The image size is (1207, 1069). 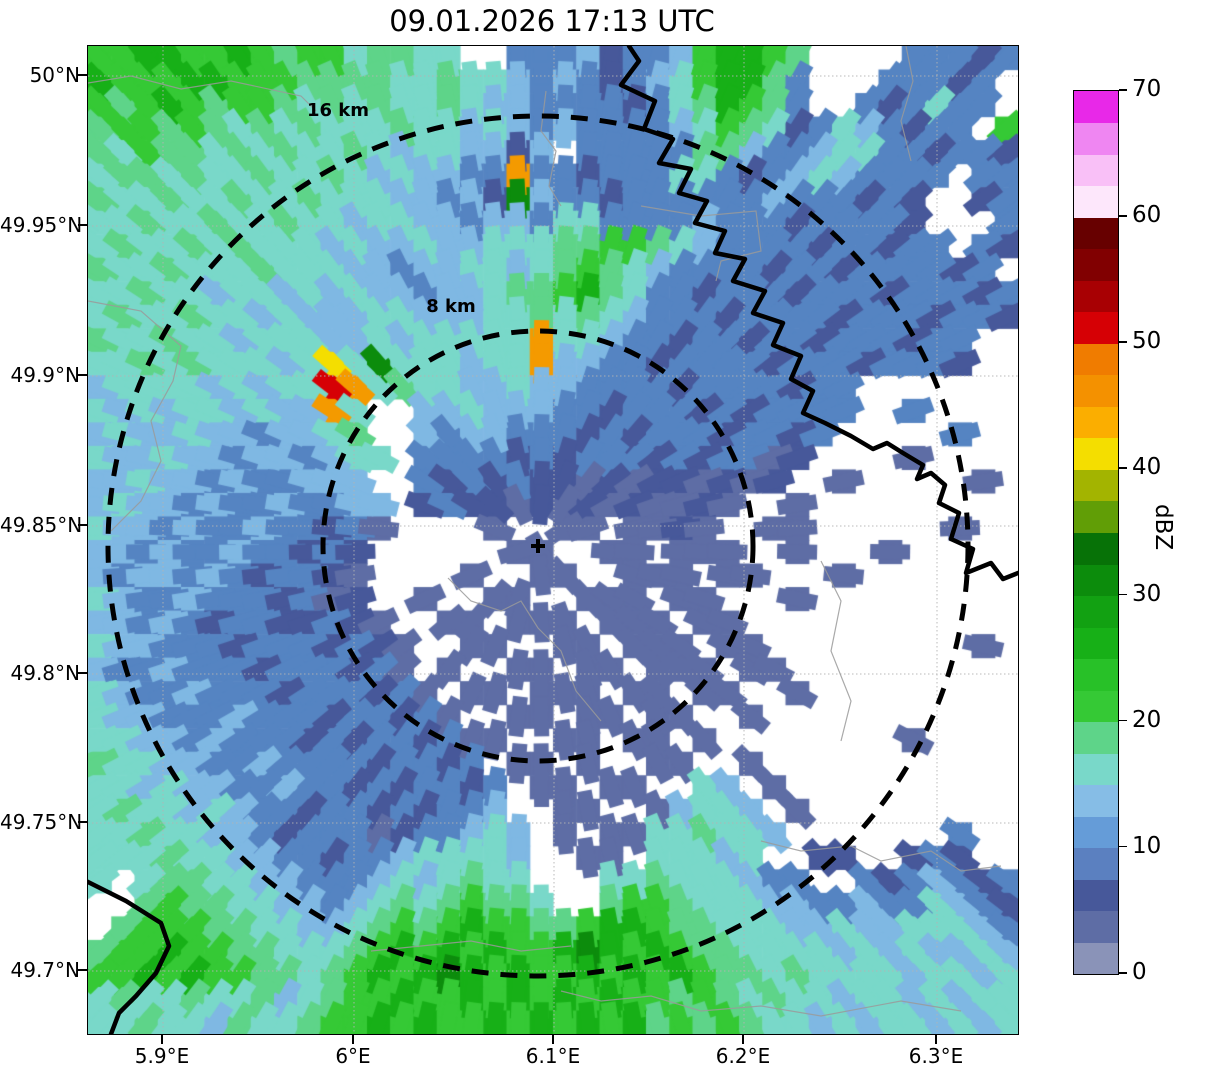 I want to click on radar-site-marker, so click(x=538, y=546).